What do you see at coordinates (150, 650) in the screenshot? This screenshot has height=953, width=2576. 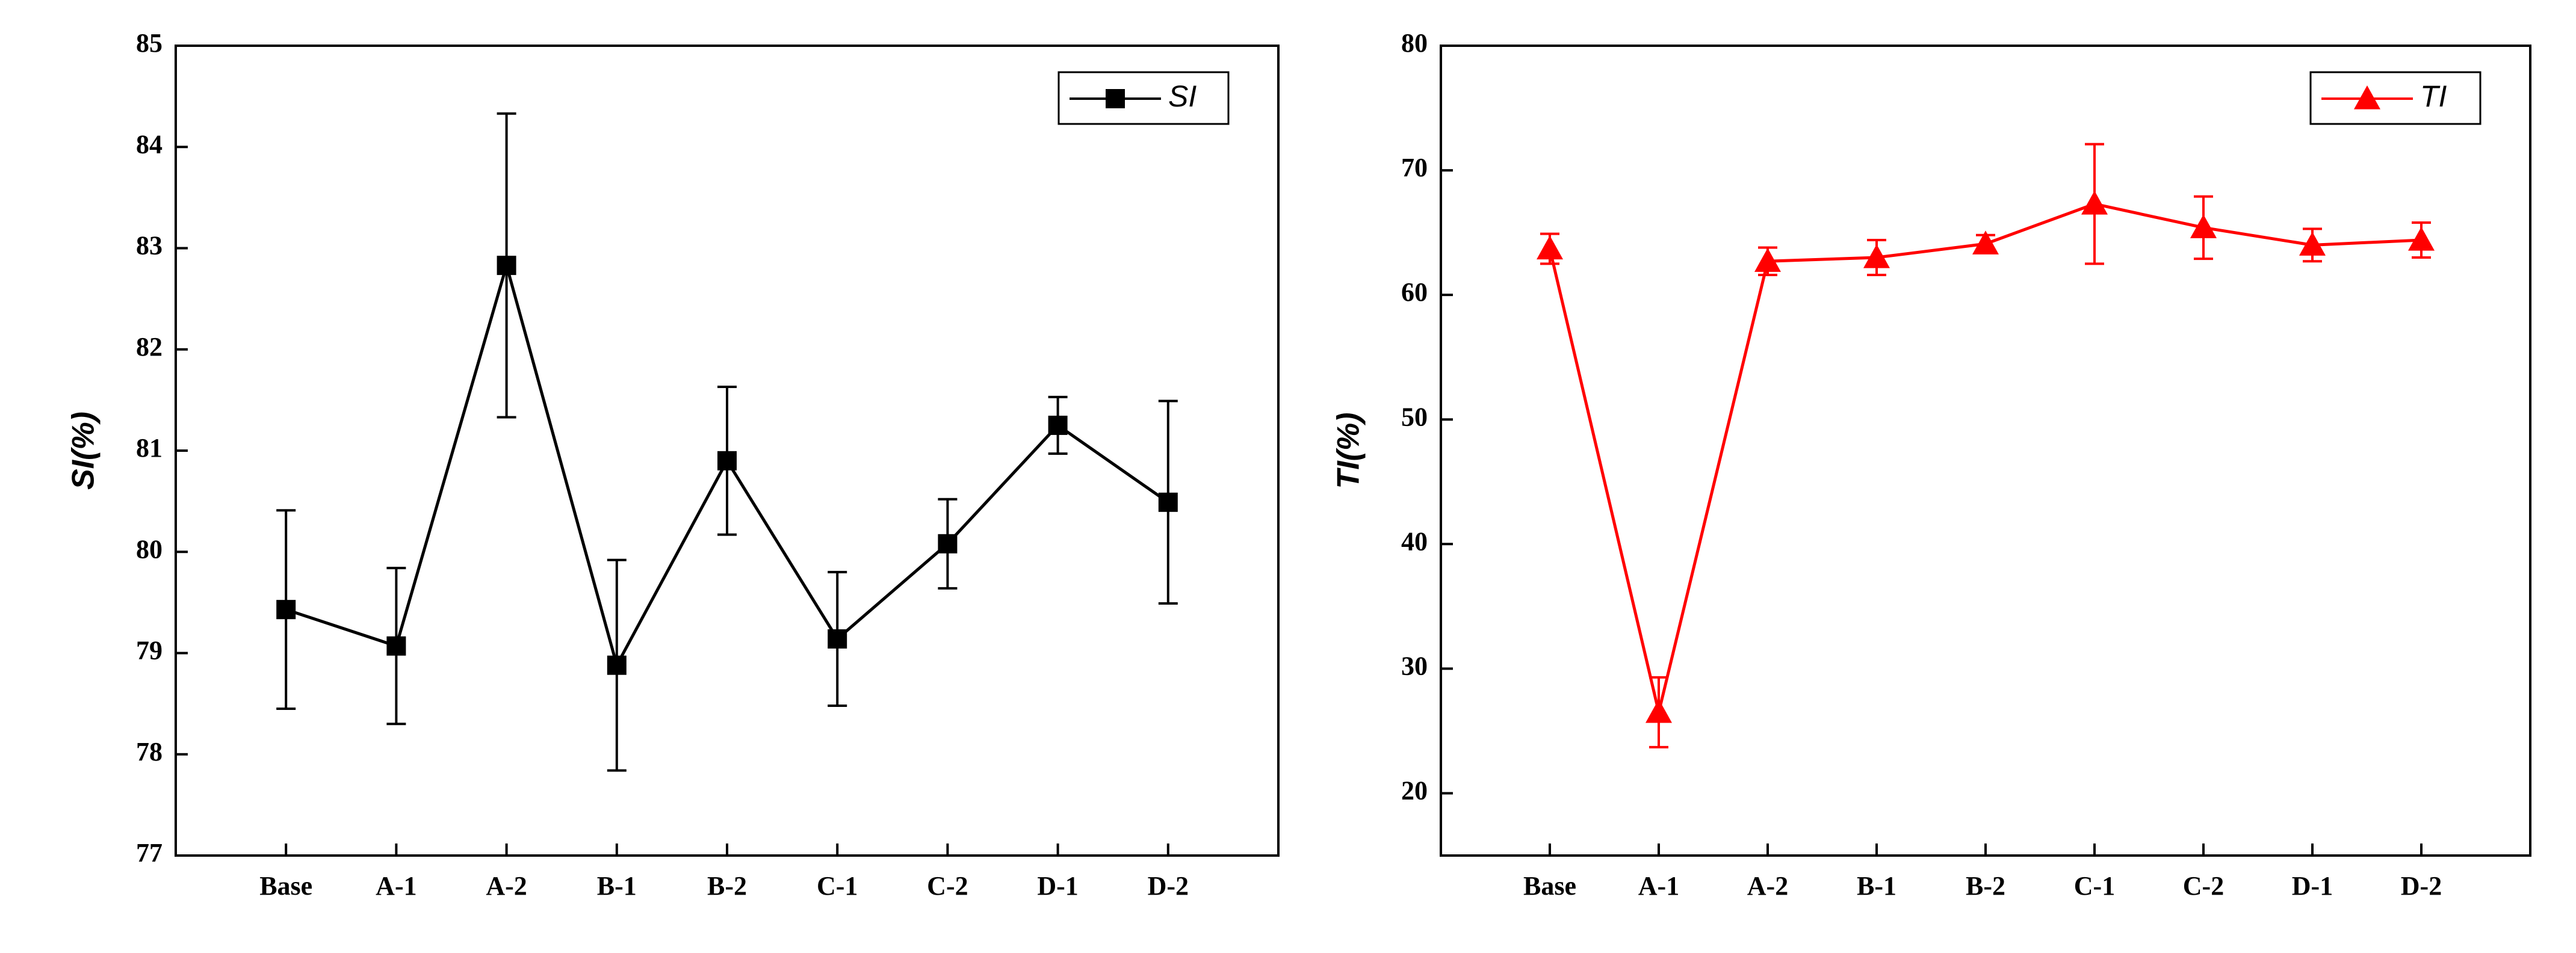 I see `y-tick-label: 79` at bounding box center [150, 650].